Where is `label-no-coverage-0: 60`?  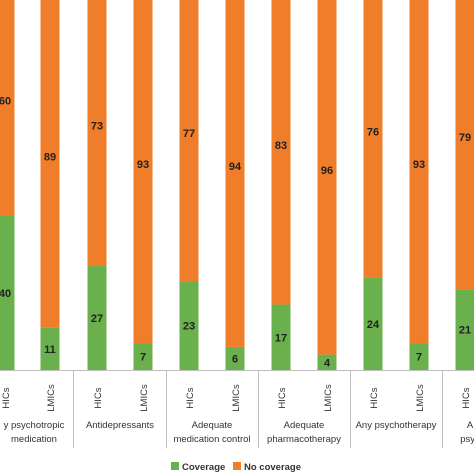
label-no-coverage-0: 60 is located at coordinates (5, 102).